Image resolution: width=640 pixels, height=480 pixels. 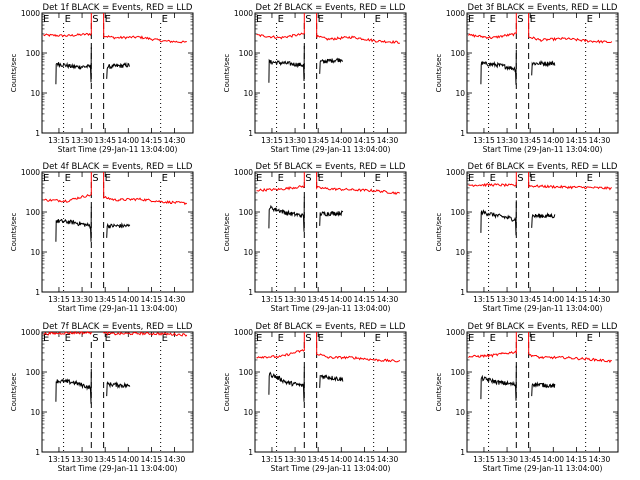 What do you see at coordinates (118, 167) in the screenshot?
I see `chart-title: Det 4f BLACK = Events, RED = LLD` at bounding box center [118, 167].